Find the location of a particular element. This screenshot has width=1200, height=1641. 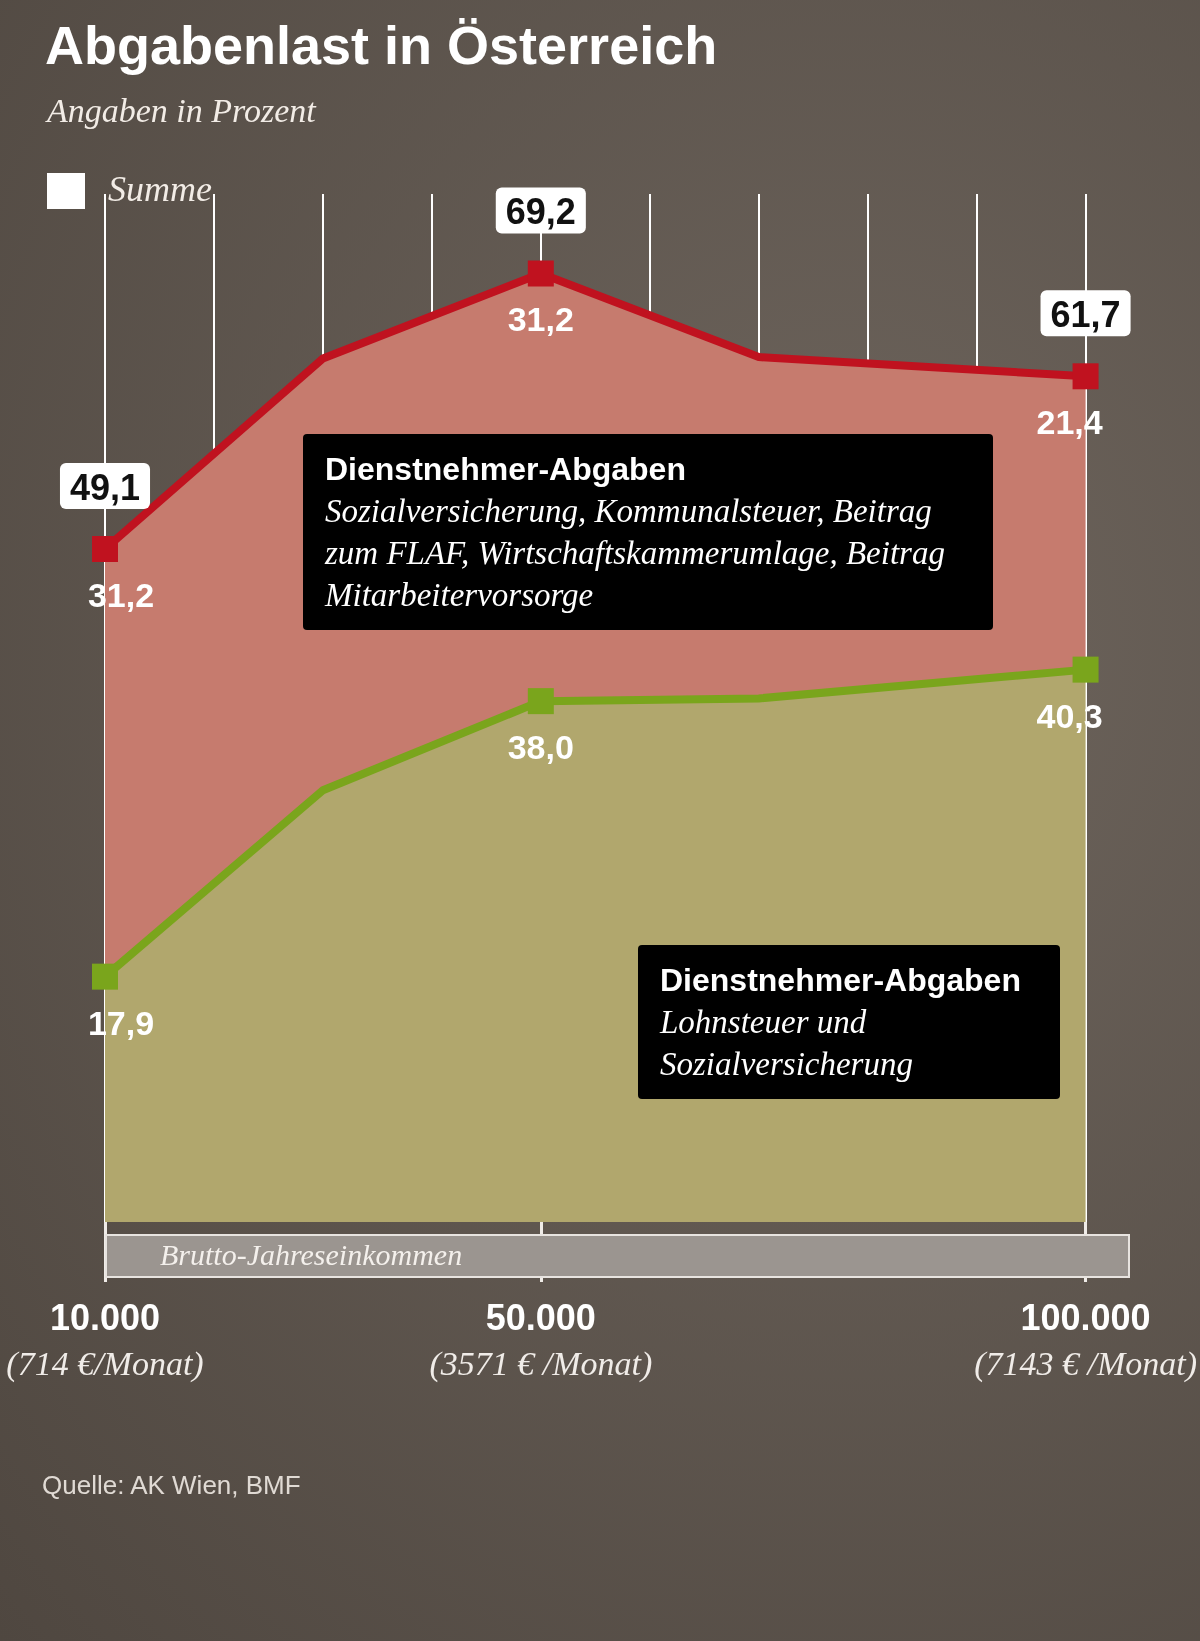

total-label: 69,2 is located at coordinates (540, 211).